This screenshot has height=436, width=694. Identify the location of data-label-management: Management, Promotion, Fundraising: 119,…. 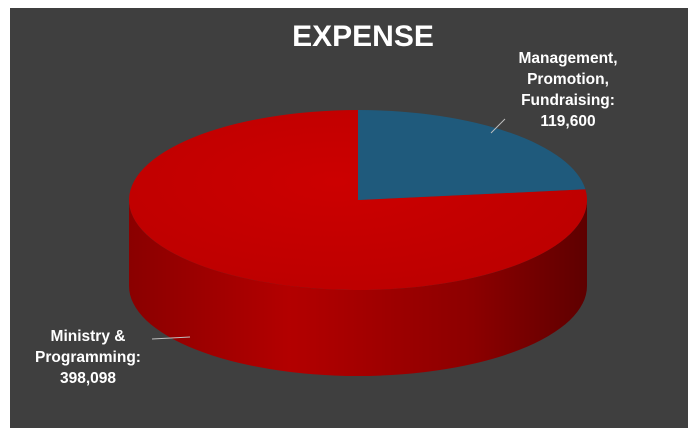
(568, 90).